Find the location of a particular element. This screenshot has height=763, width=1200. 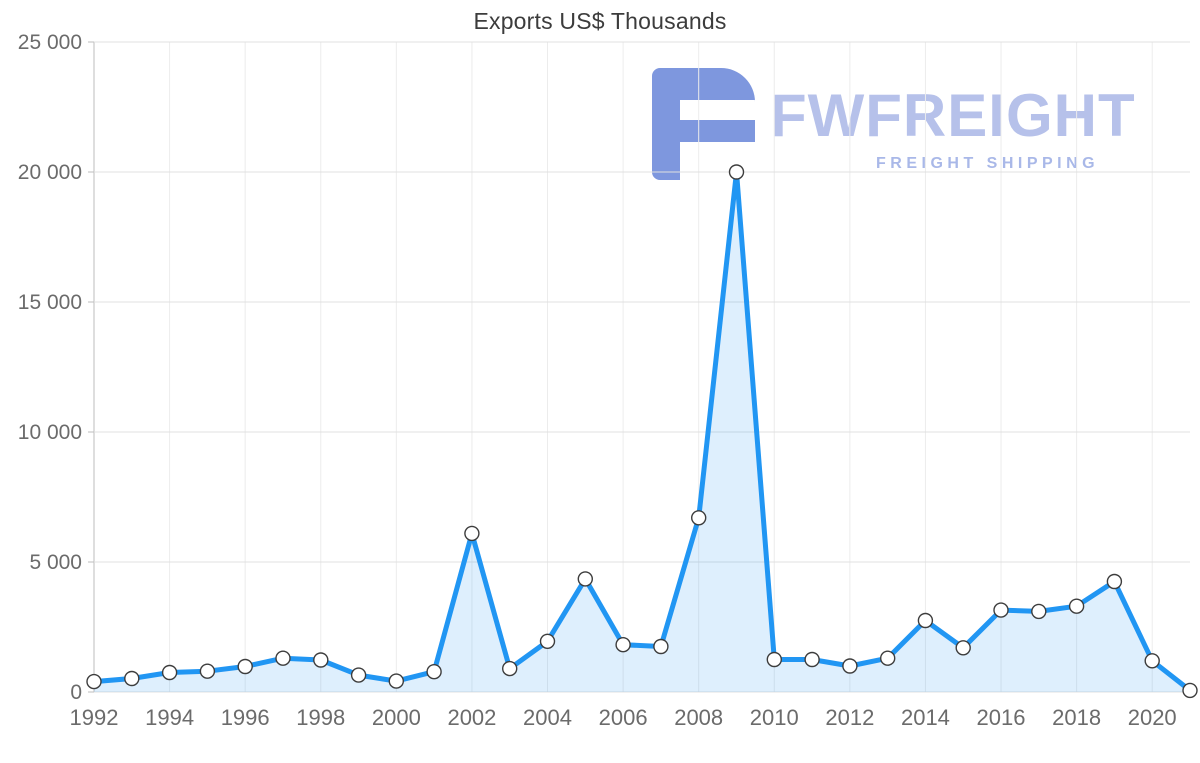

x-axis-label: 2012 is located at coordinates (849, 717).